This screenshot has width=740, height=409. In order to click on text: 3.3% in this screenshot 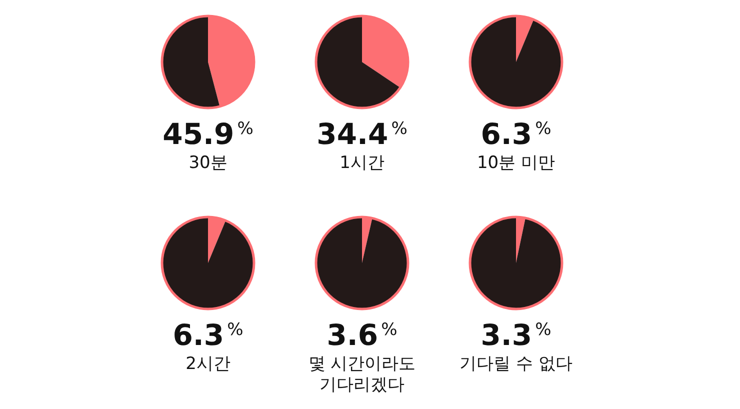, I will do `click(516, 335)`.